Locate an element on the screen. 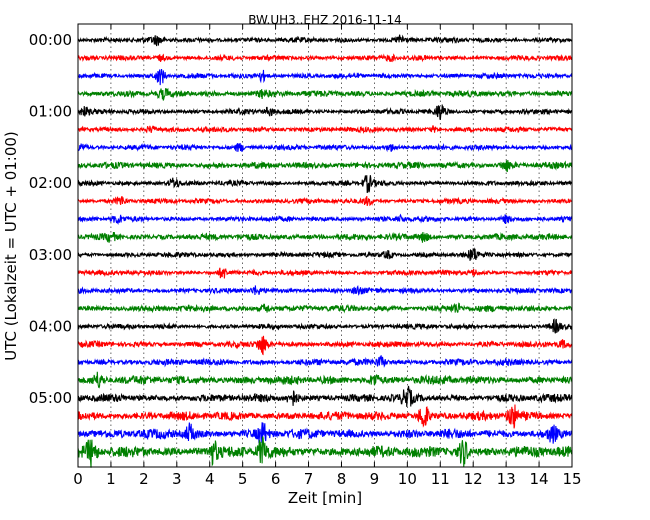 Image resolution: width=650 pixels, height=520 pixels. x-tick-label: 14 is located at coordinates (539, 479).